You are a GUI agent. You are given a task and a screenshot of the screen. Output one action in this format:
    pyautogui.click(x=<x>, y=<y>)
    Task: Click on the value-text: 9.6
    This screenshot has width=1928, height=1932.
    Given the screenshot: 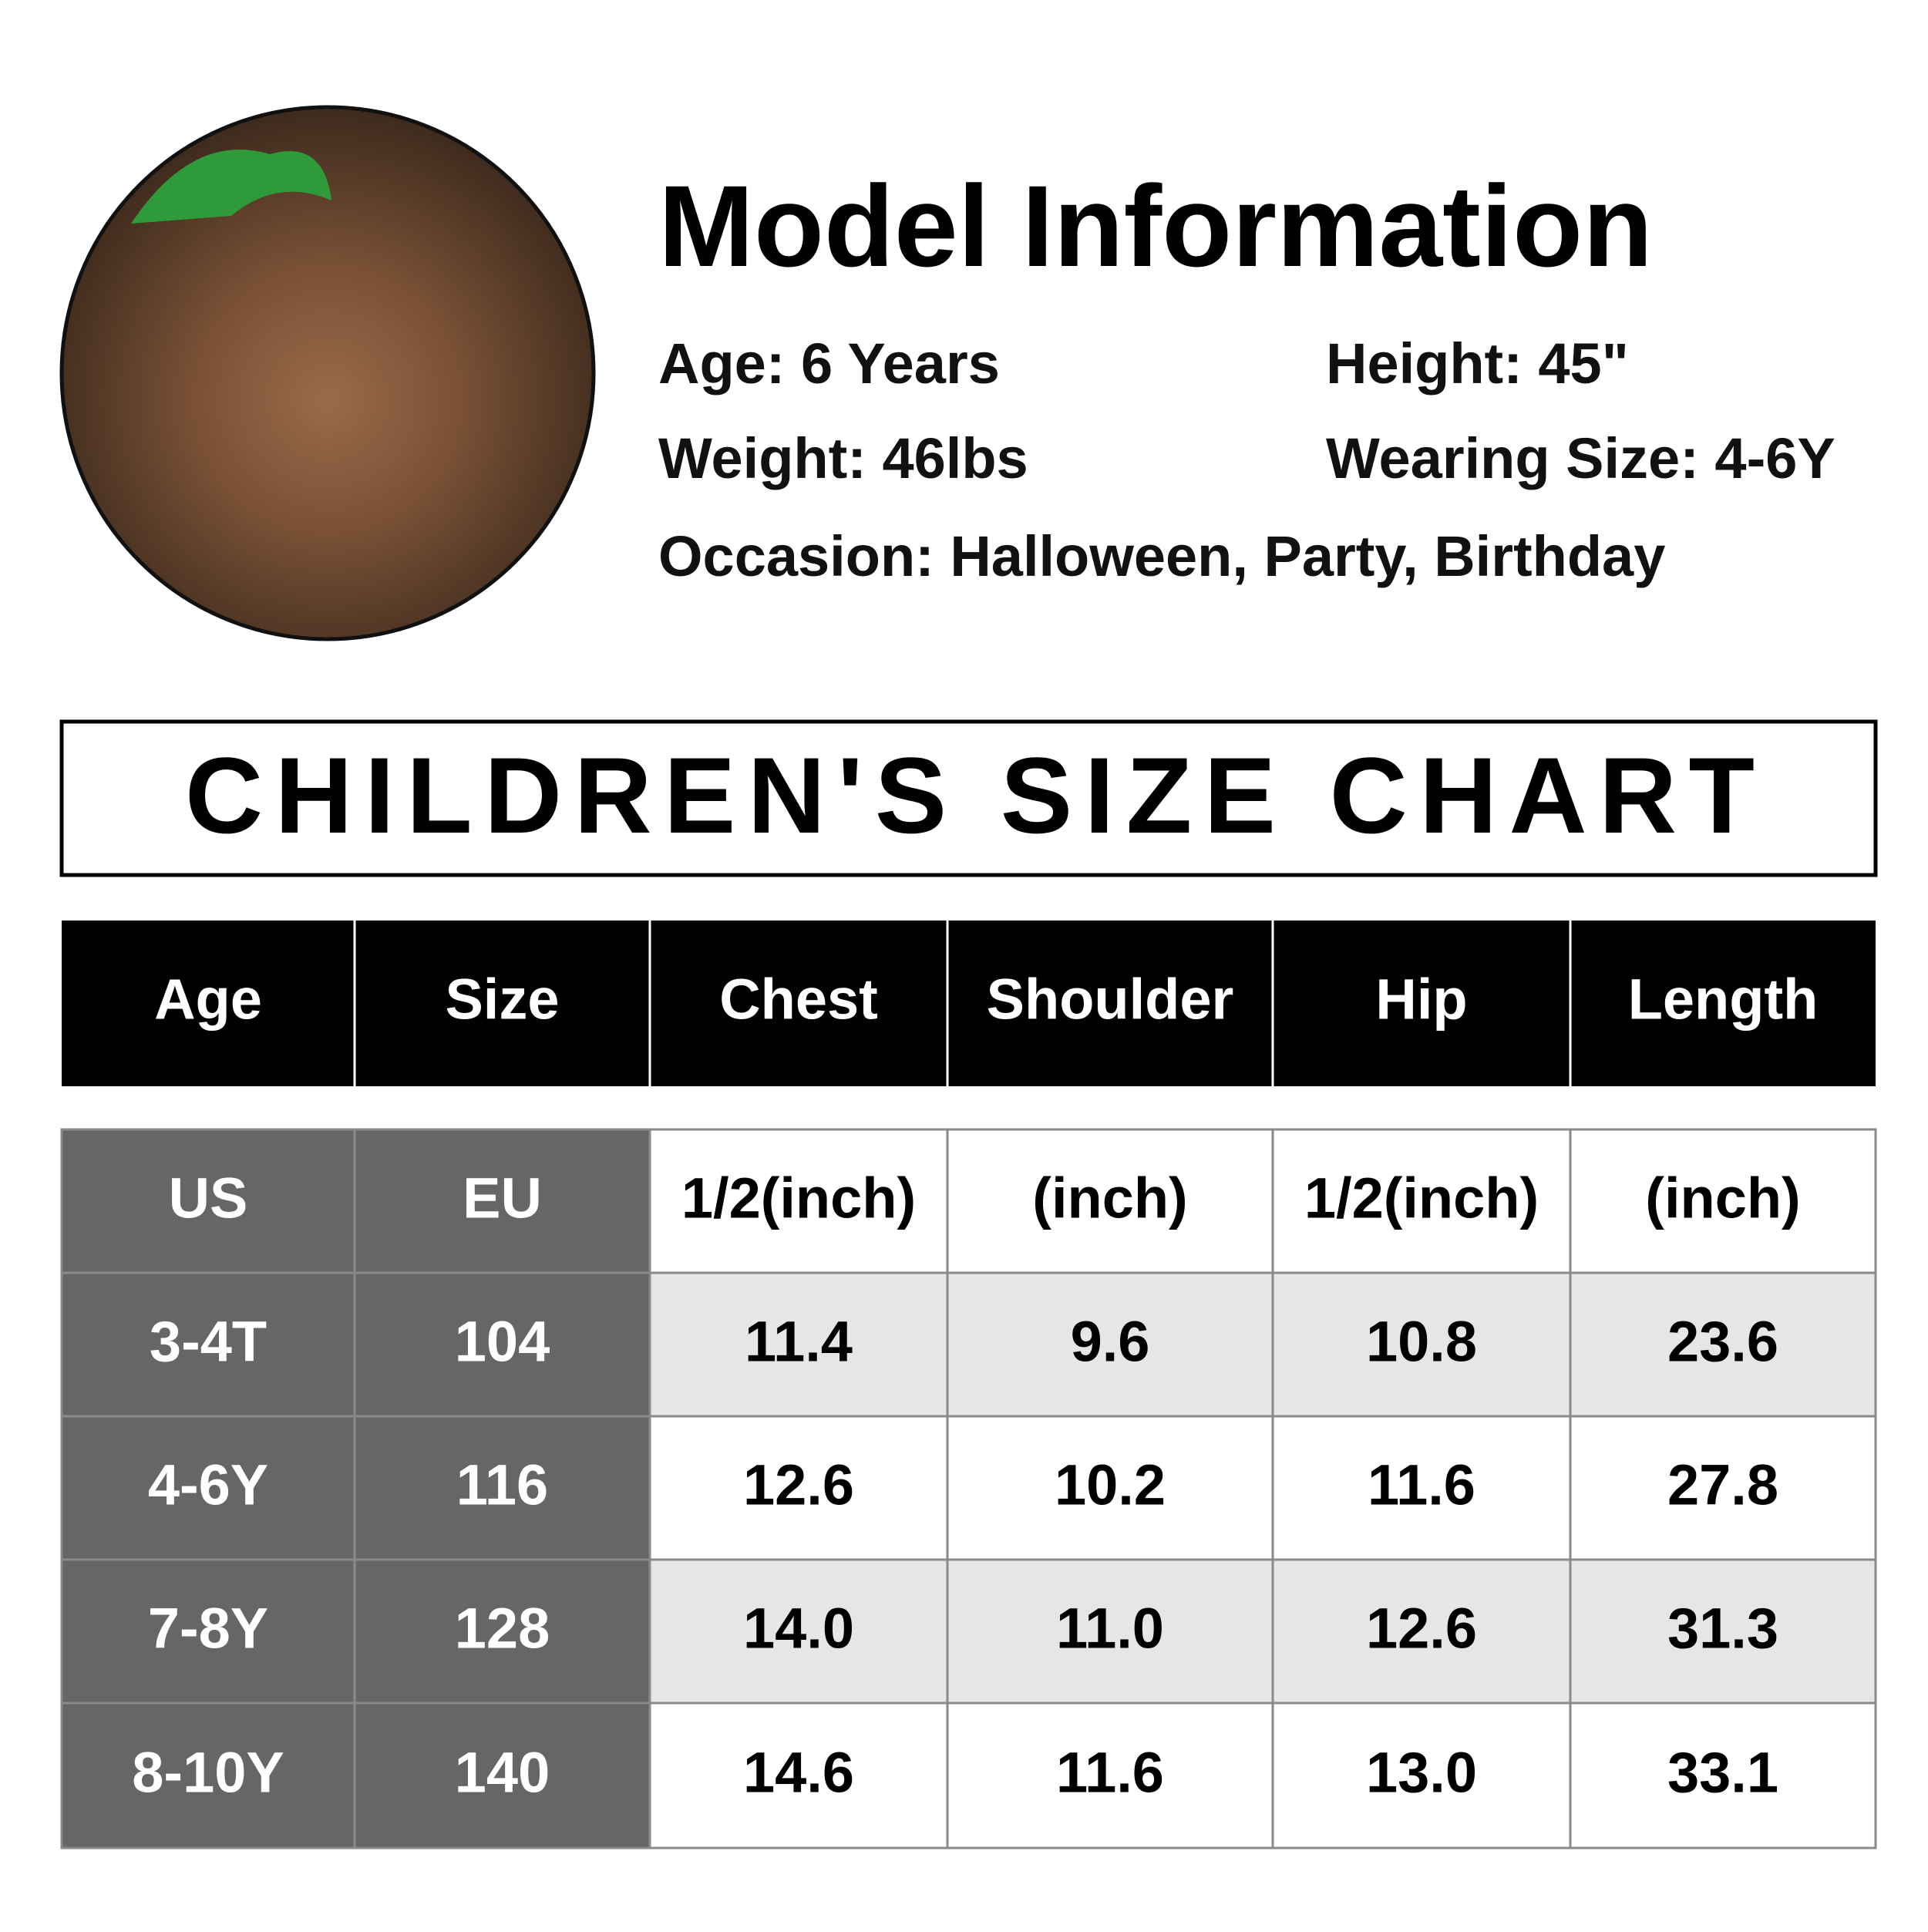 What is the action you would take?
    pyautogui.click(x=1110, y=1342)
    